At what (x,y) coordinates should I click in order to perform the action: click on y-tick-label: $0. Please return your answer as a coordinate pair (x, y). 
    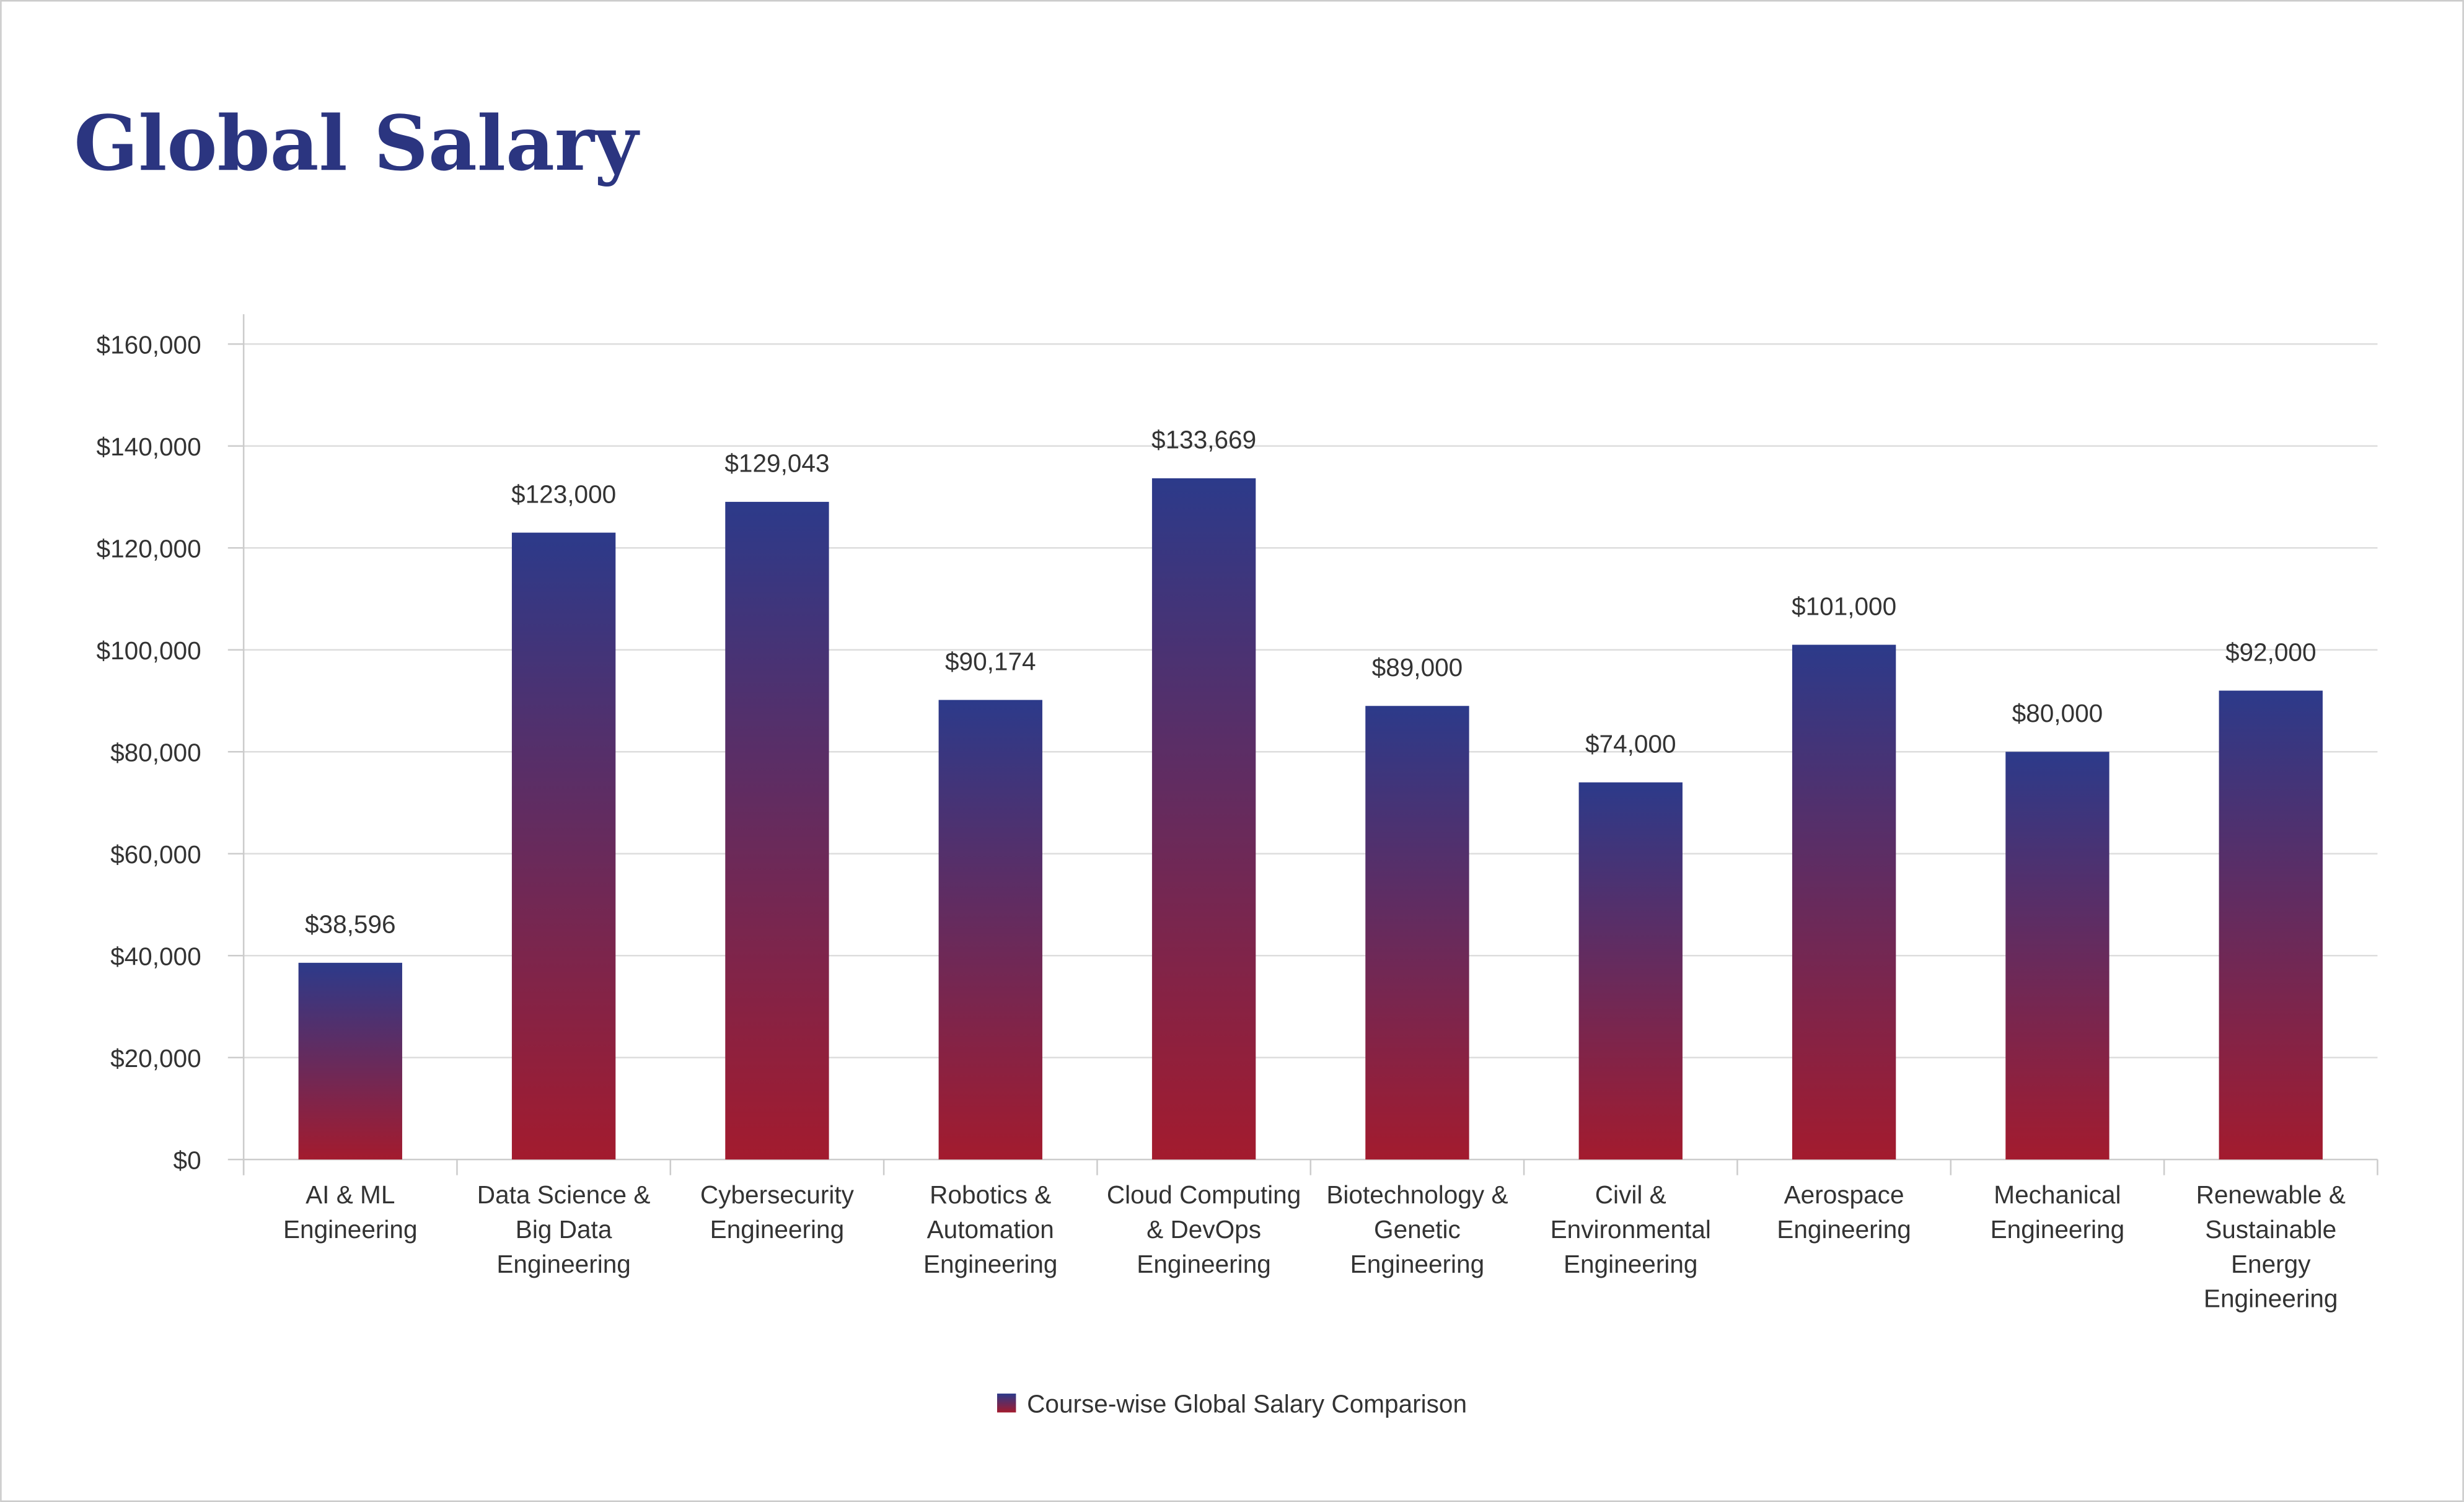
    Looking at the image, I should click on (187, 1160).